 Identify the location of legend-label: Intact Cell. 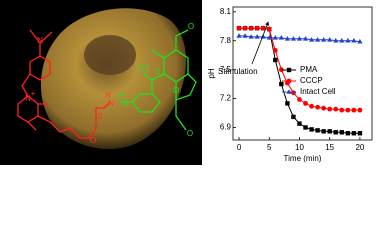
(318, 91).